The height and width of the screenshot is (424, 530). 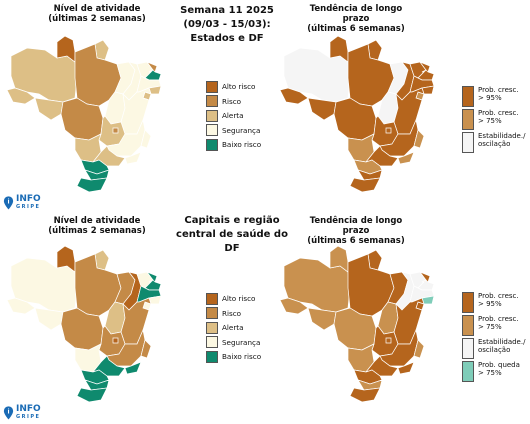 What do you see at coordinates (357, 113) in the screenshot?
I see `map-top-trend` at bounding box center [357, 113].